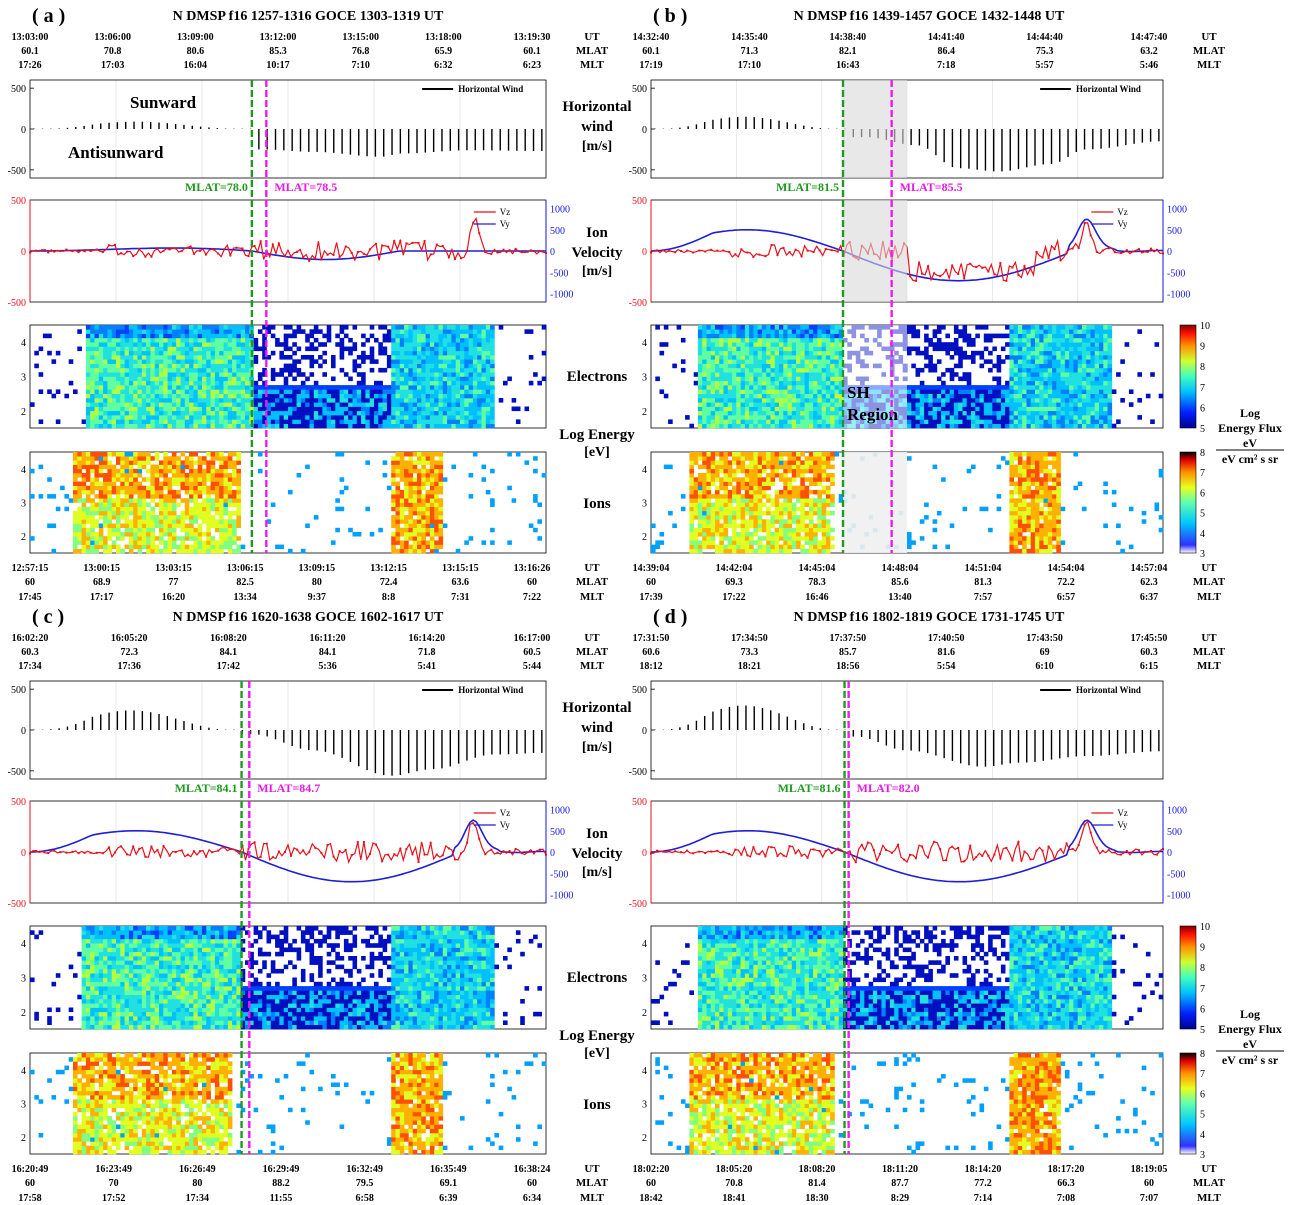 Image resolution: width=1301 pixels, height=1205 pixels. What do you see at coordinates (1108, 89) in the screenshot?
I see `wind-legend-label: Horizontal Wind` at bounding box center [1108, 89].